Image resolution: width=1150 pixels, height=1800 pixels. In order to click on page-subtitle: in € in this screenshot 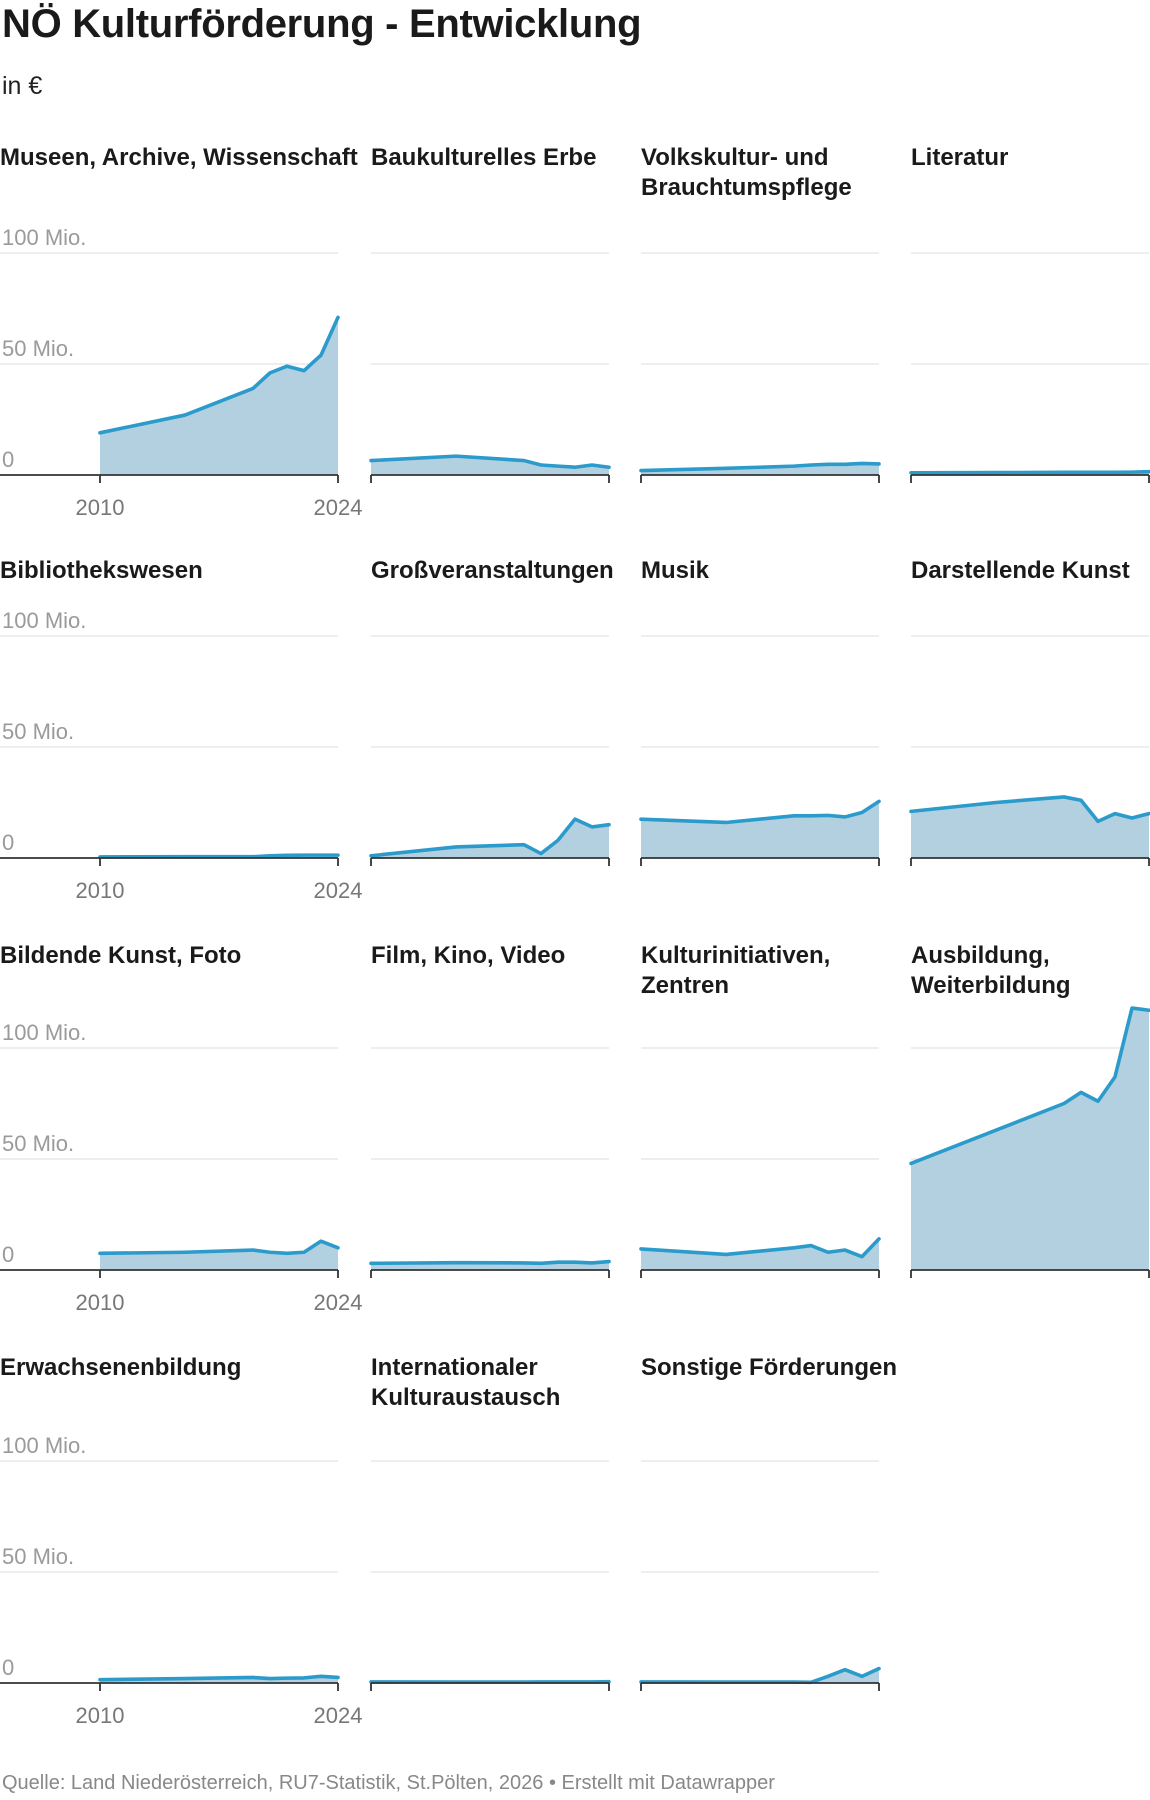, I will do `click(22, 86)`.